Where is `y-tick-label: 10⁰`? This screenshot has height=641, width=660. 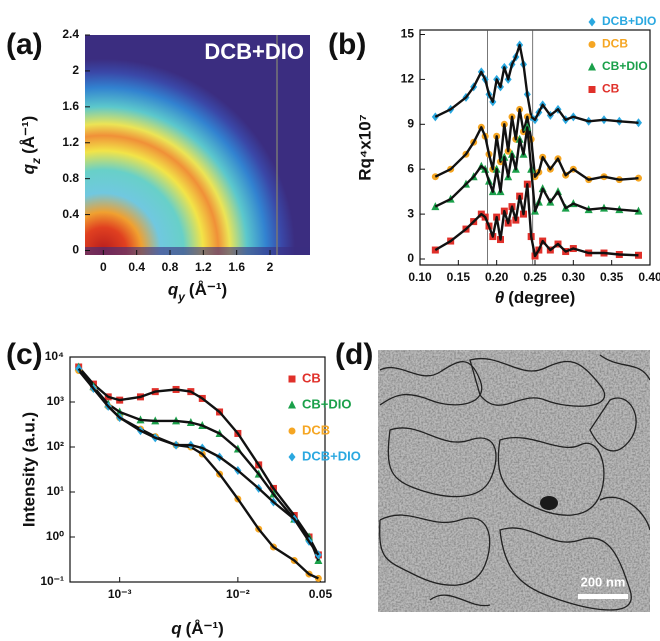 y-tick-label: 10⁰ is located at coordinates (55, 536).